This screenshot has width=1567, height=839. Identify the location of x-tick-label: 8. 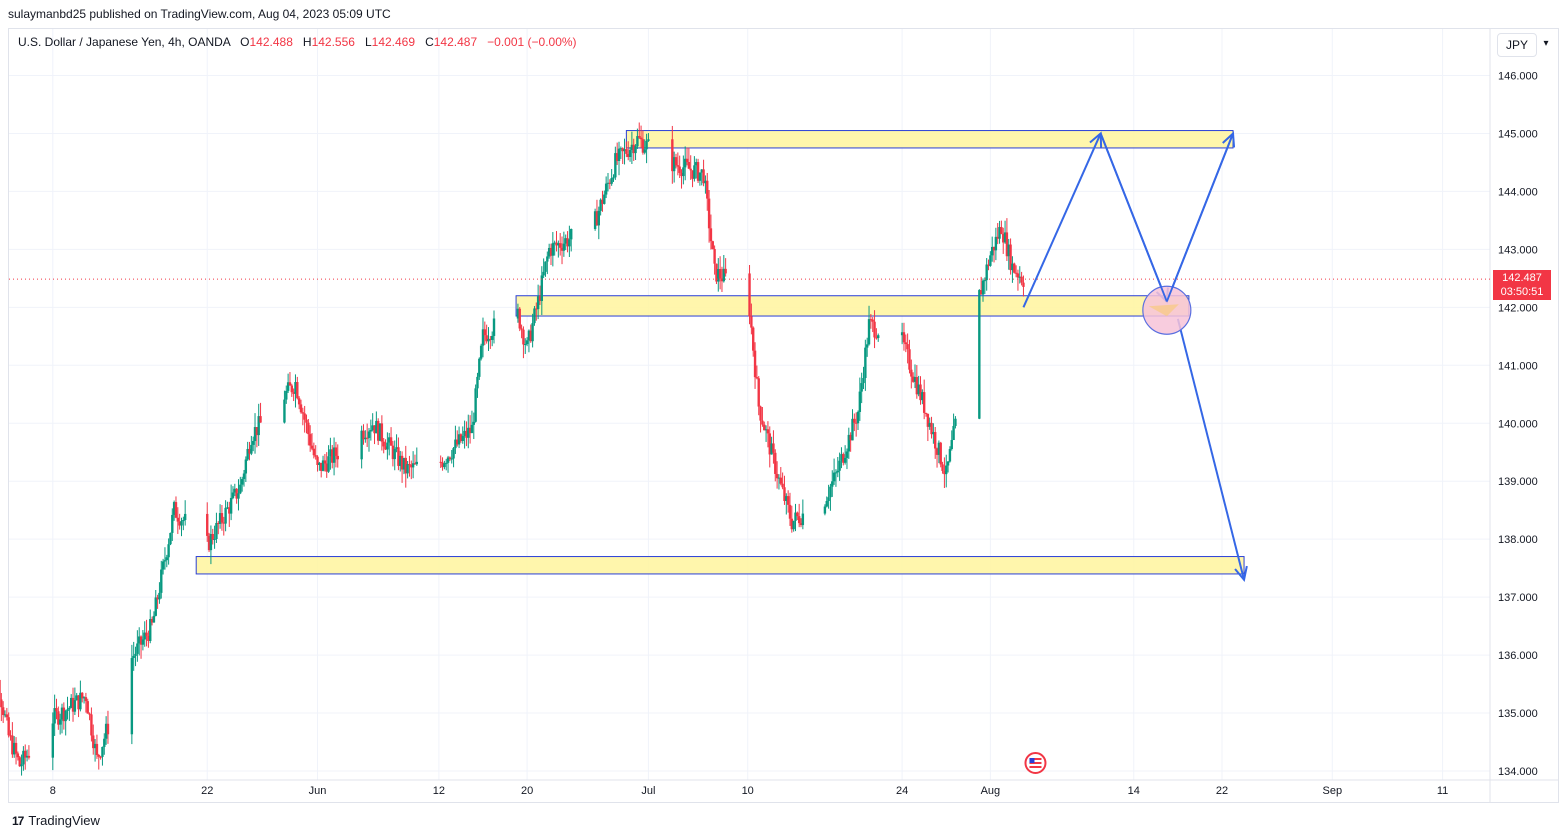
(53, 791).